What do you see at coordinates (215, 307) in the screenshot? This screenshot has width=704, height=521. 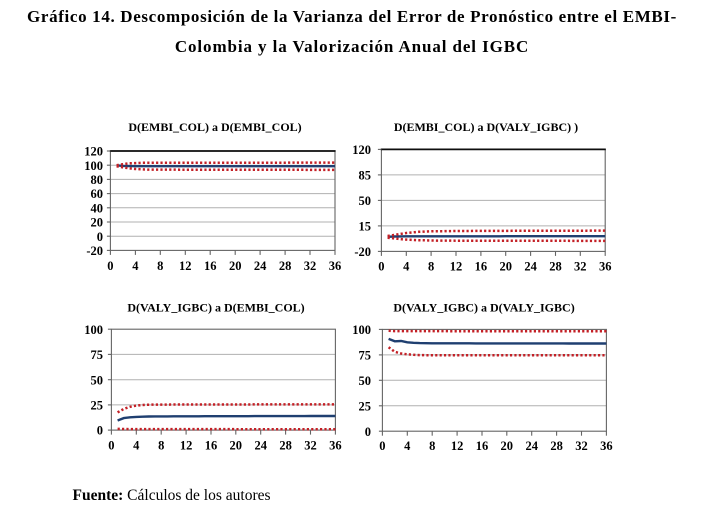 I see `svg-text: D(VALY_IGBC) a D(EMBI_COL)` at bounding box center [215, 307].